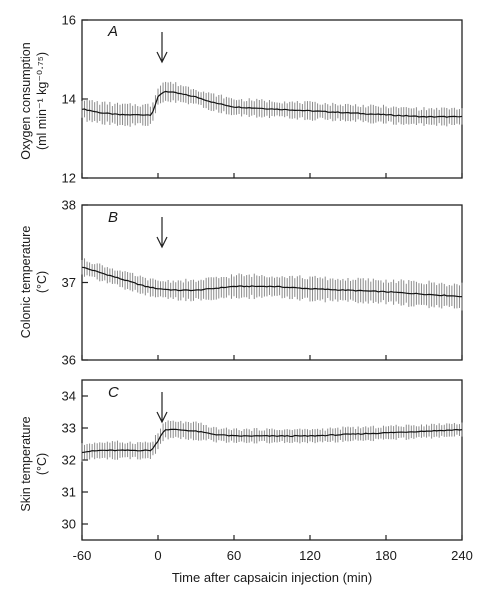 The width and height of the screenshot is (485, 591). Describe the element at coordinates (162, 233) in the screenshot. I see `panel-b-injection-arrow` at that location.